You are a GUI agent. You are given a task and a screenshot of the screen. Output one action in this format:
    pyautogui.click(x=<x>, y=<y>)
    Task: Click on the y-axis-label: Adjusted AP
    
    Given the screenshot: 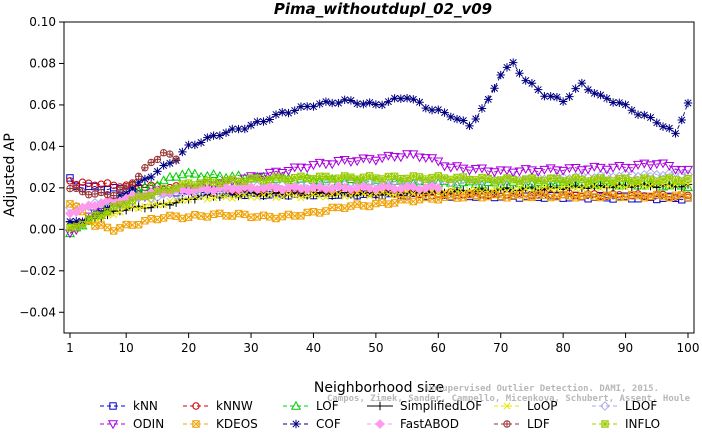 What is the action you would take?
    pyautogui.click(x=10, y=175)
    